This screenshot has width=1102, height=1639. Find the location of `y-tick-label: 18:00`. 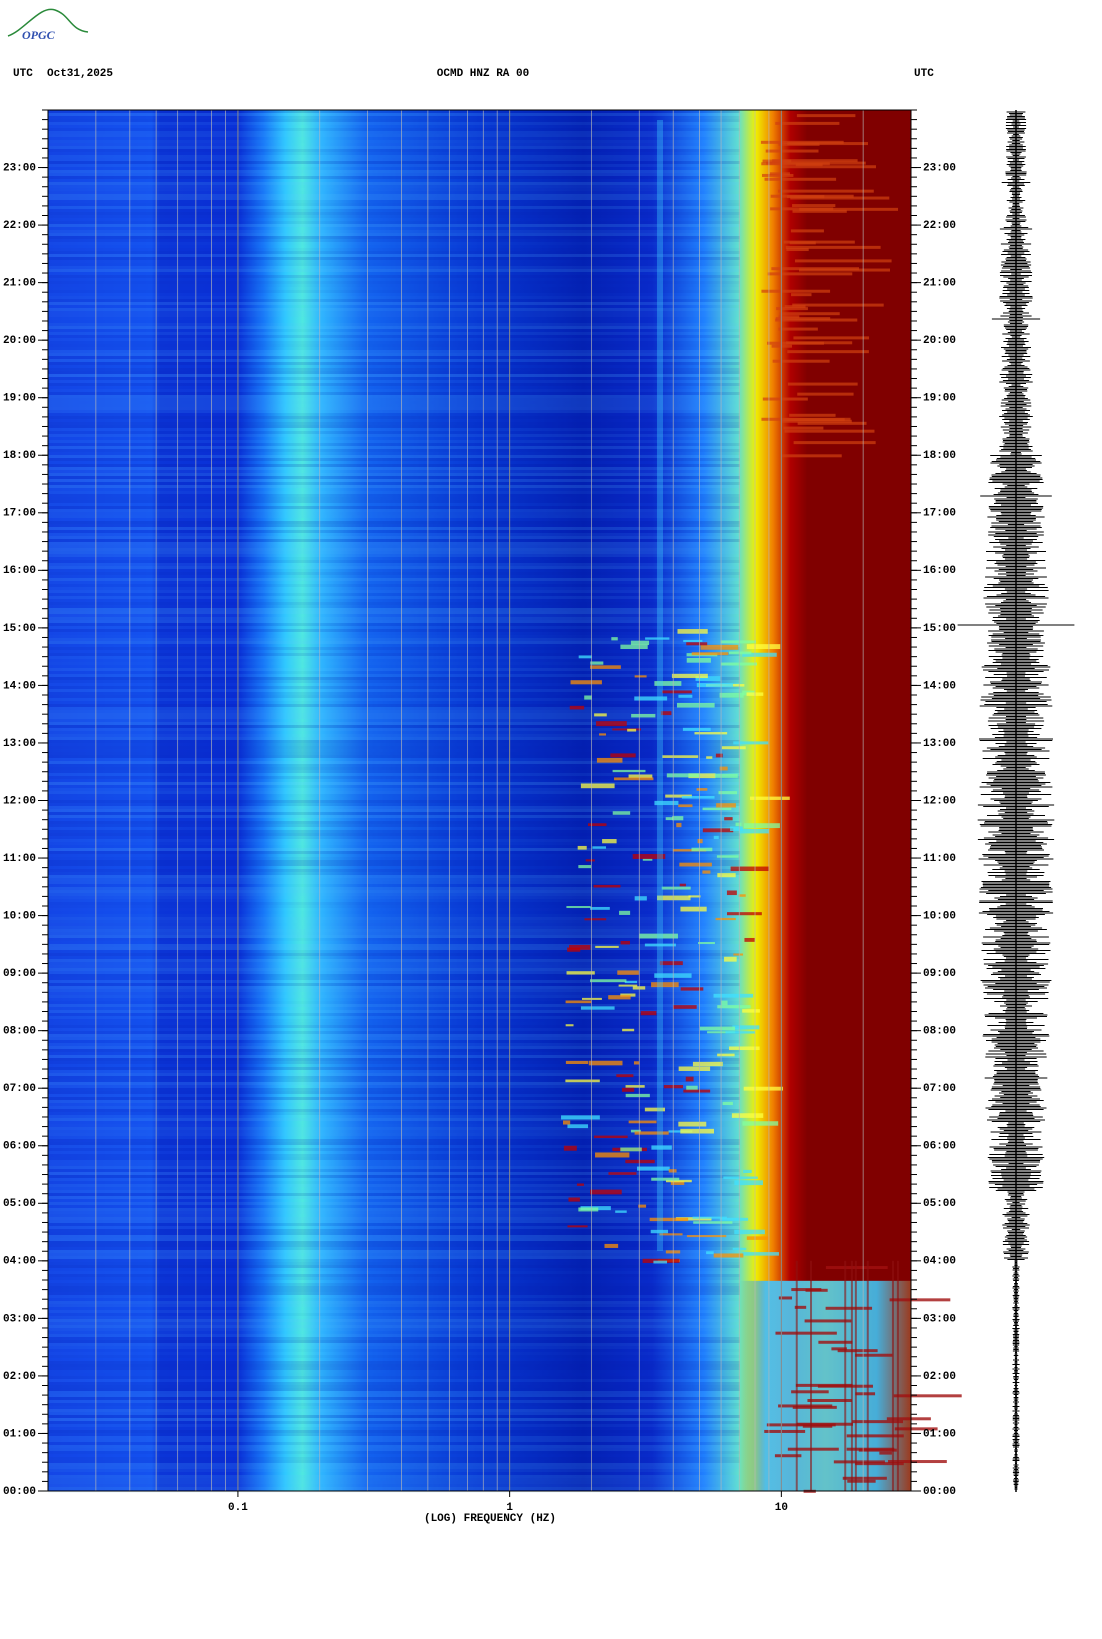

y-tick-label: 18:00 is located at coordinates (939, 456).